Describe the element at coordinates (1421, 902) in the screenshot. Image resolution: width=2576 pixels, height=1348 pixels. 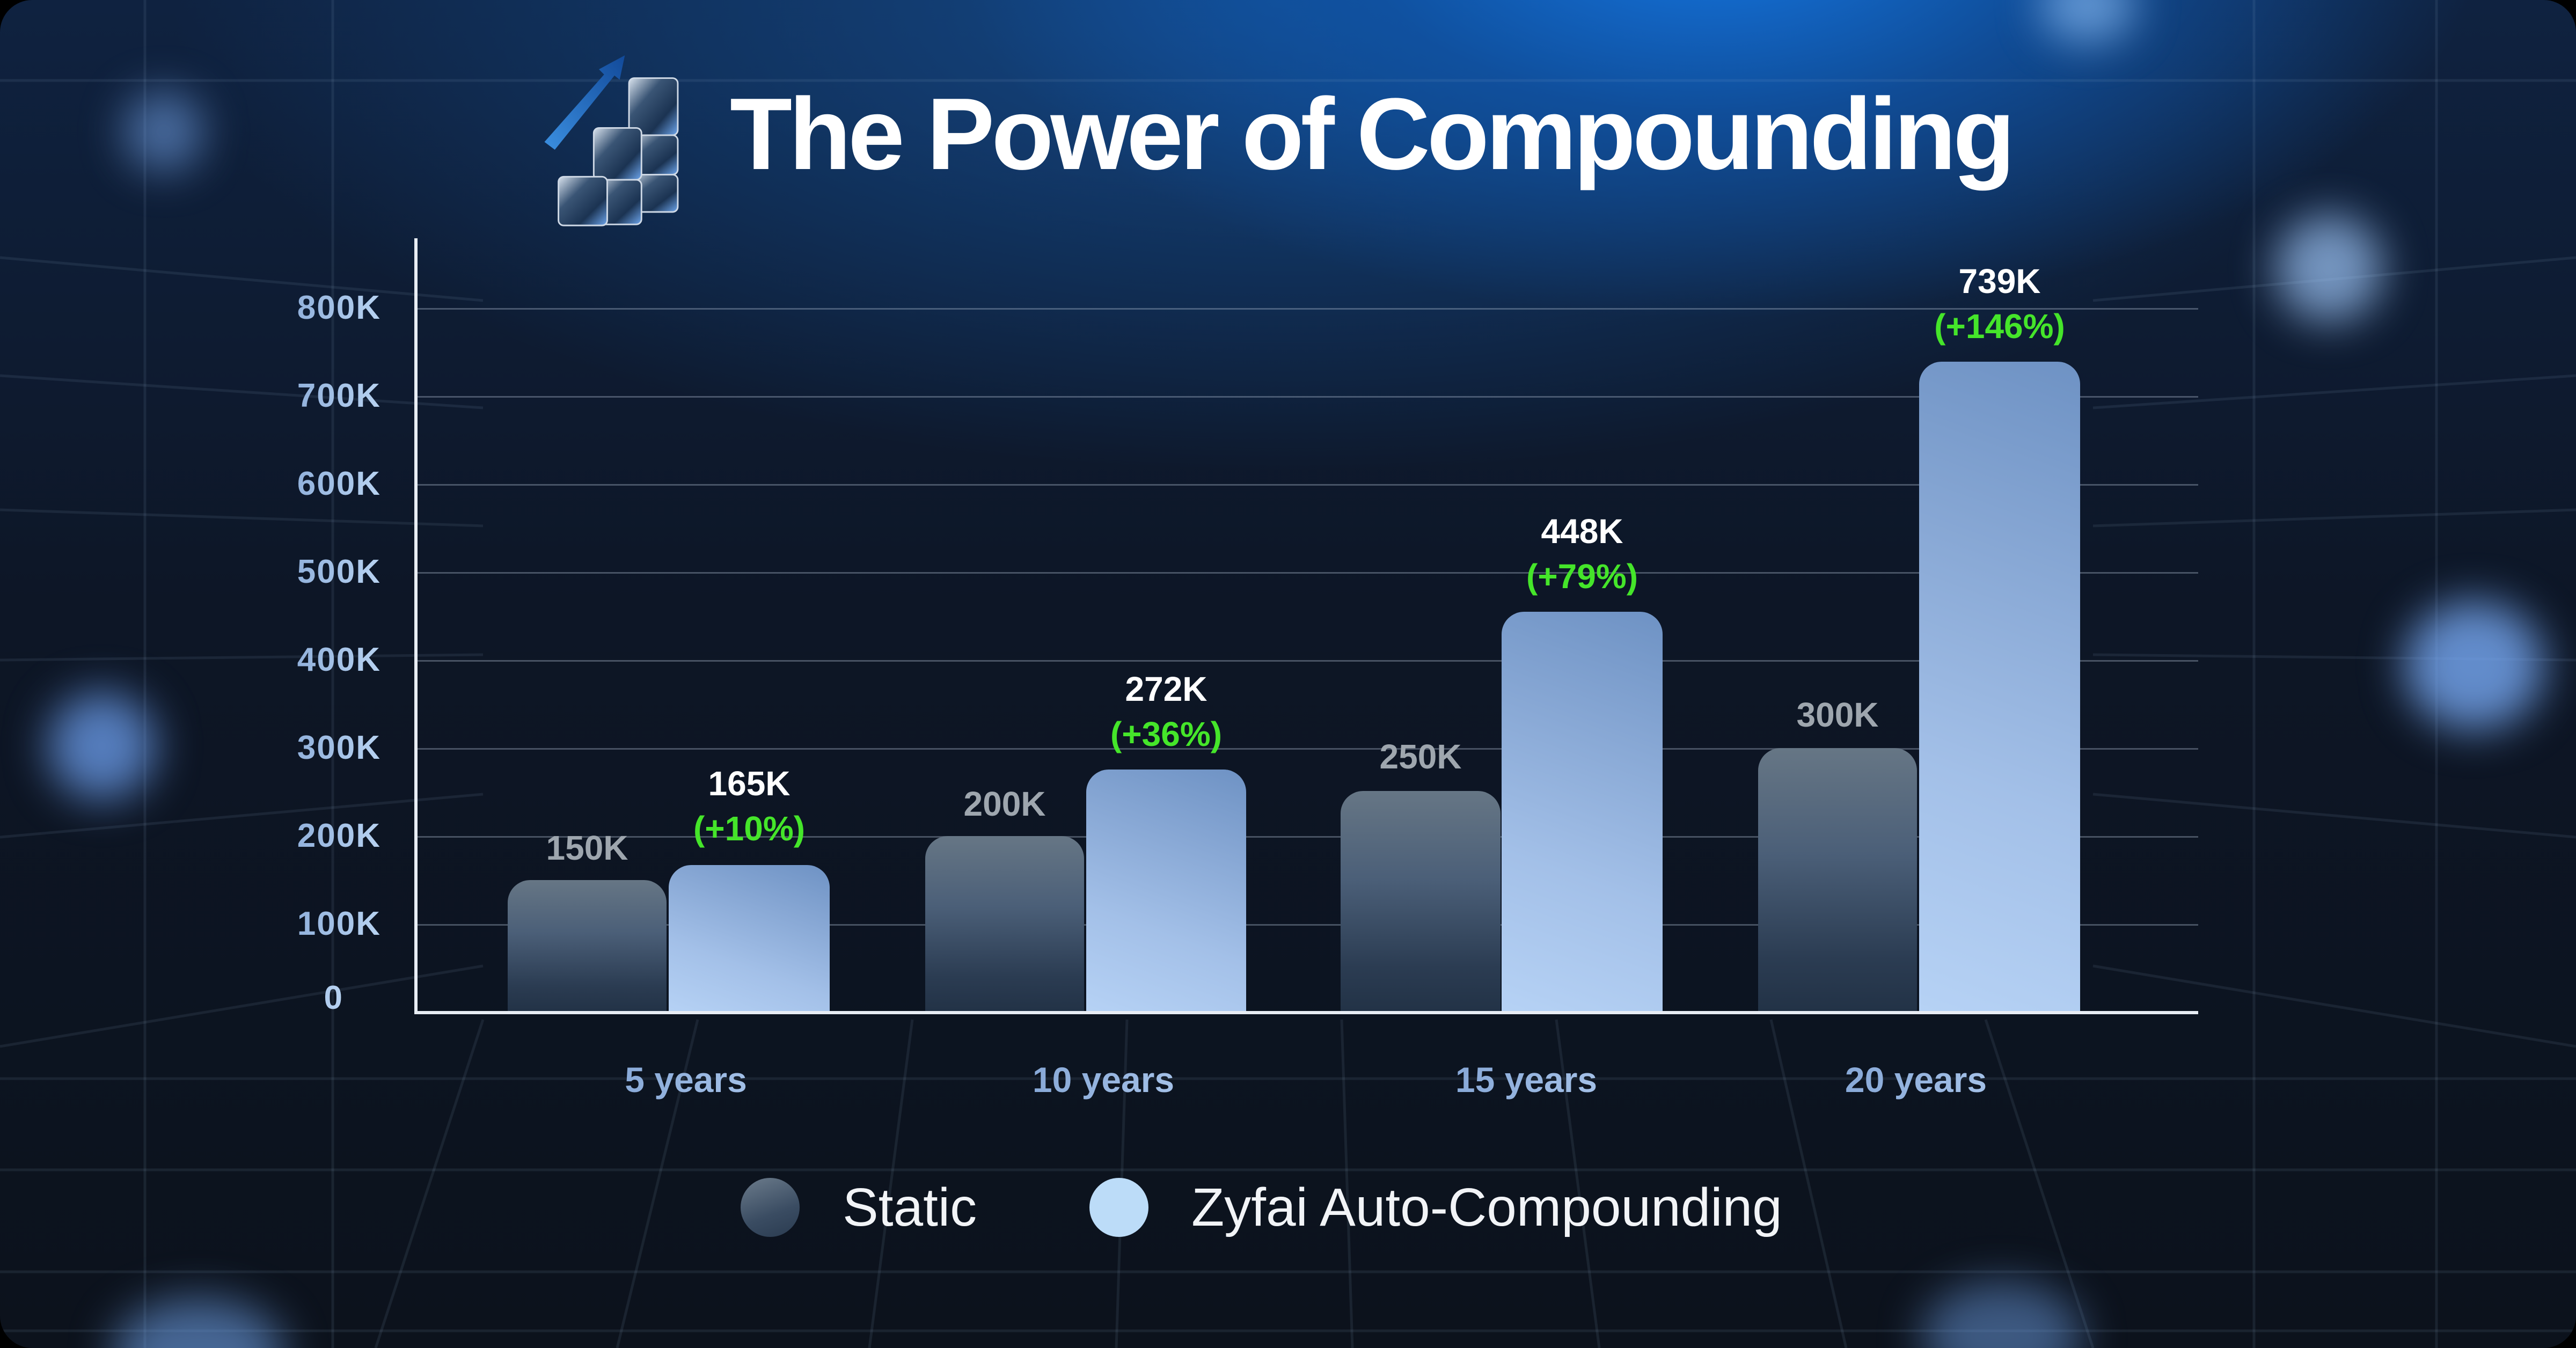
I see `bar-static-15y` at that location.